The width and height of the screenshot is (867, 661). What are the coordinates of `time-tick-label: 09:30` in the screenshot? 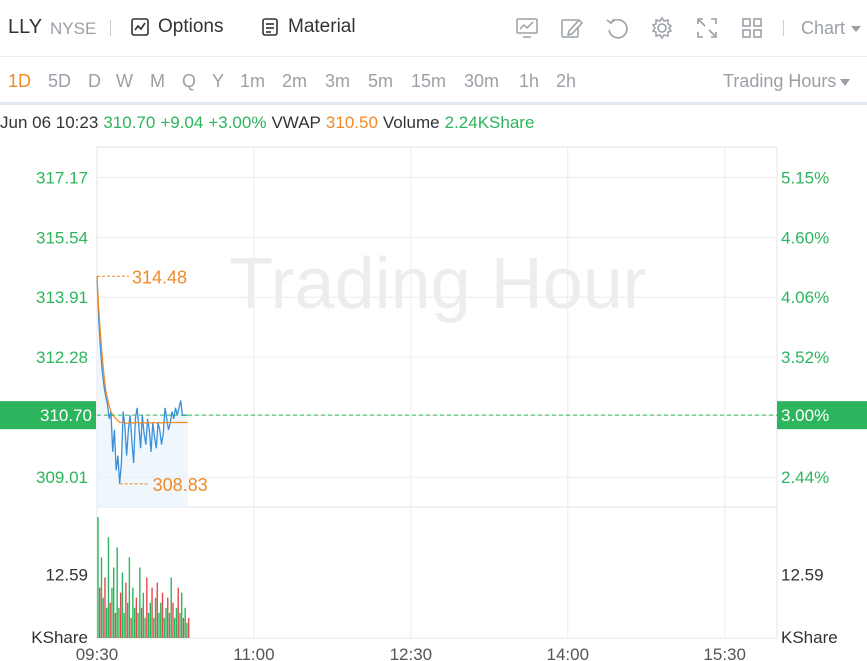 It's located at (97, 653).